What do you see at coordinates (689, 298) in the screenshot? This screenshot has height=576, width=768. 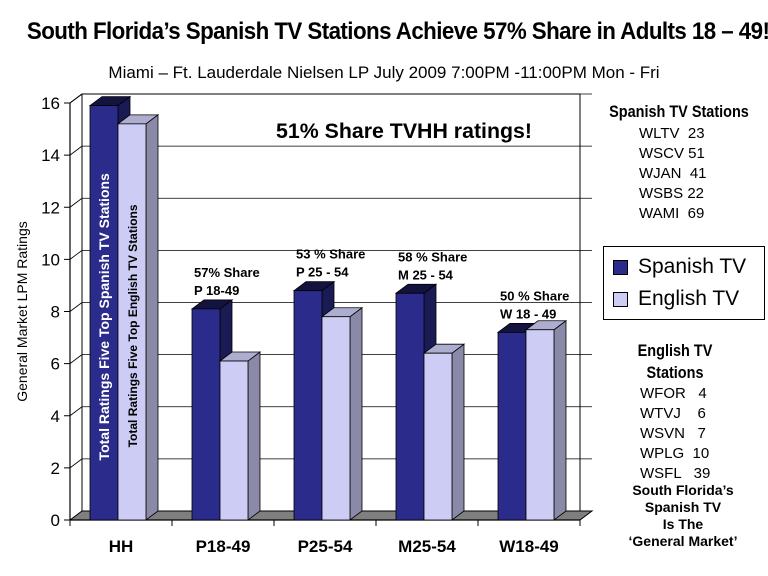 I see `legend-label-english: English TV` at bounding box center [689, 298].